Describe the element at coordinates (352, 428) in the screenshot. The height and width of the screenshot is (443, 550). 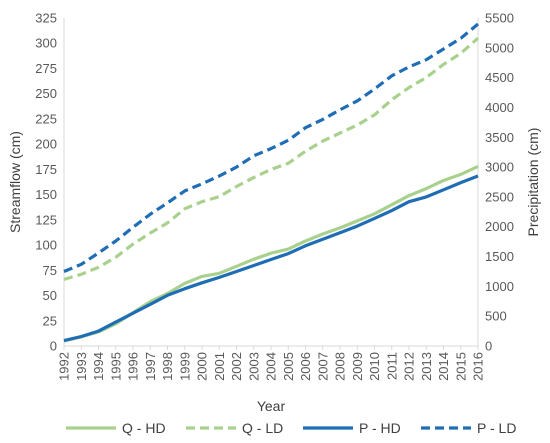
I see `legend-item: P - HD` at that location.